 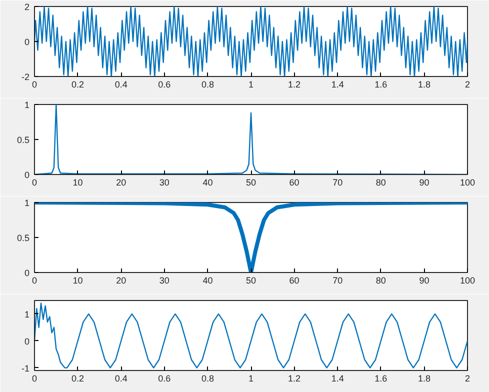 What do you see at coordinates (251, 335) in the screenshot?
I see `line-series` at bounding box center [251, 335].